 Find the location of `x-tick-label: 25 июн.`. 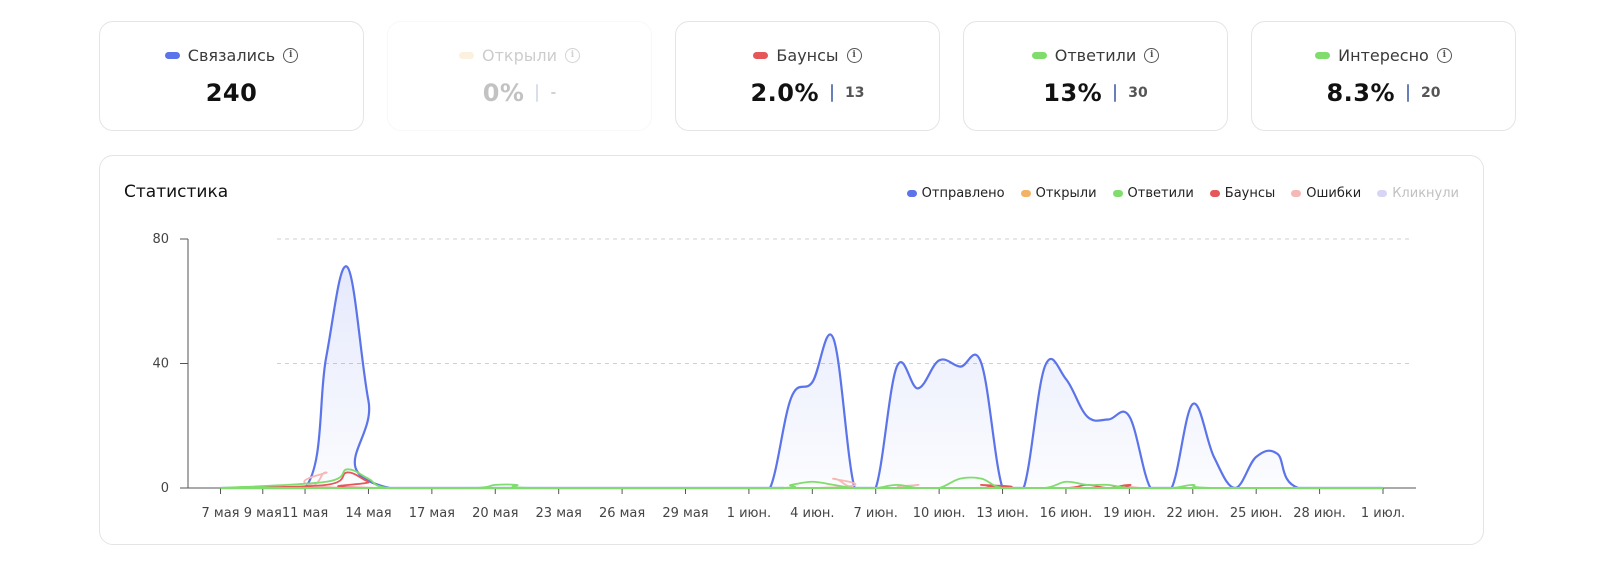

x-tick-label: 25 июн. is located at coordinates (1256, 513).